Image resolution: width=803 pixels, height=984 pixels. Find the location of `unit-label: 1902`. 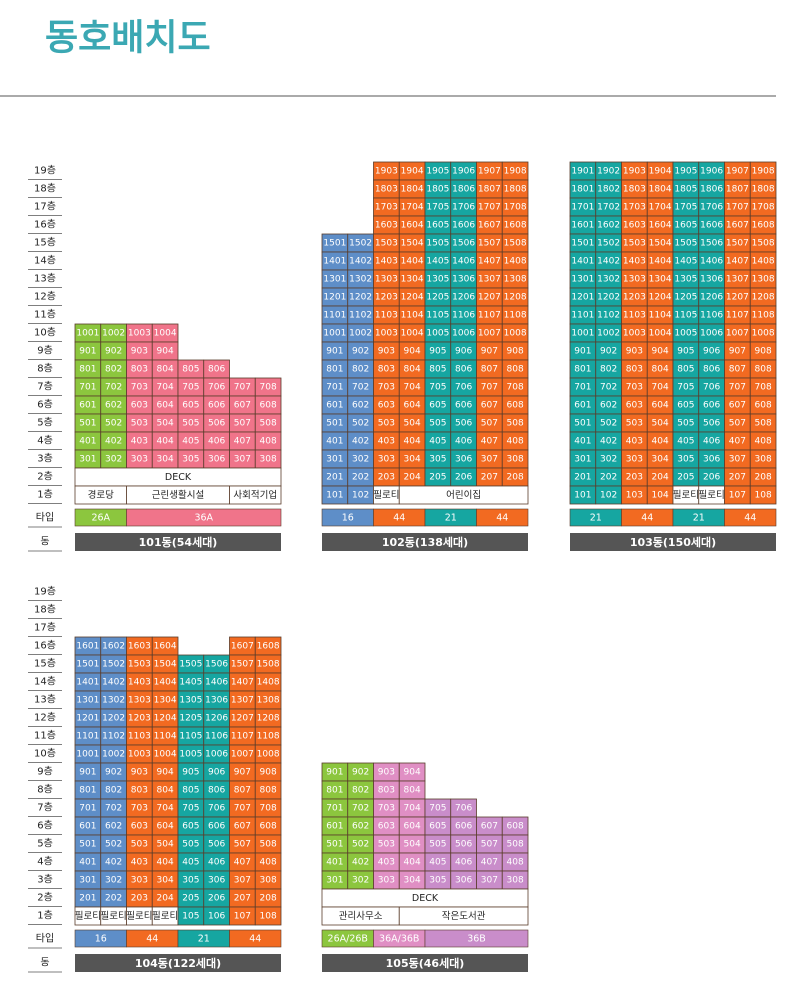

unit-label: 1902 is located at coordinates (608, 172).